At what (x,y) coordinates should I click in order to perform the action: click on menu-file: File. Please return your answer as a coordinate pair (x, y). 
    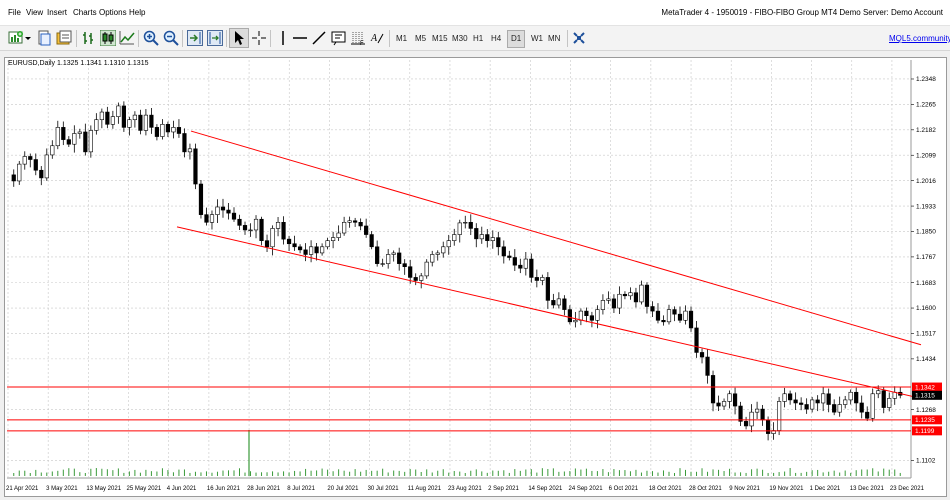
    Looking at the image, I should click on (14, 12).